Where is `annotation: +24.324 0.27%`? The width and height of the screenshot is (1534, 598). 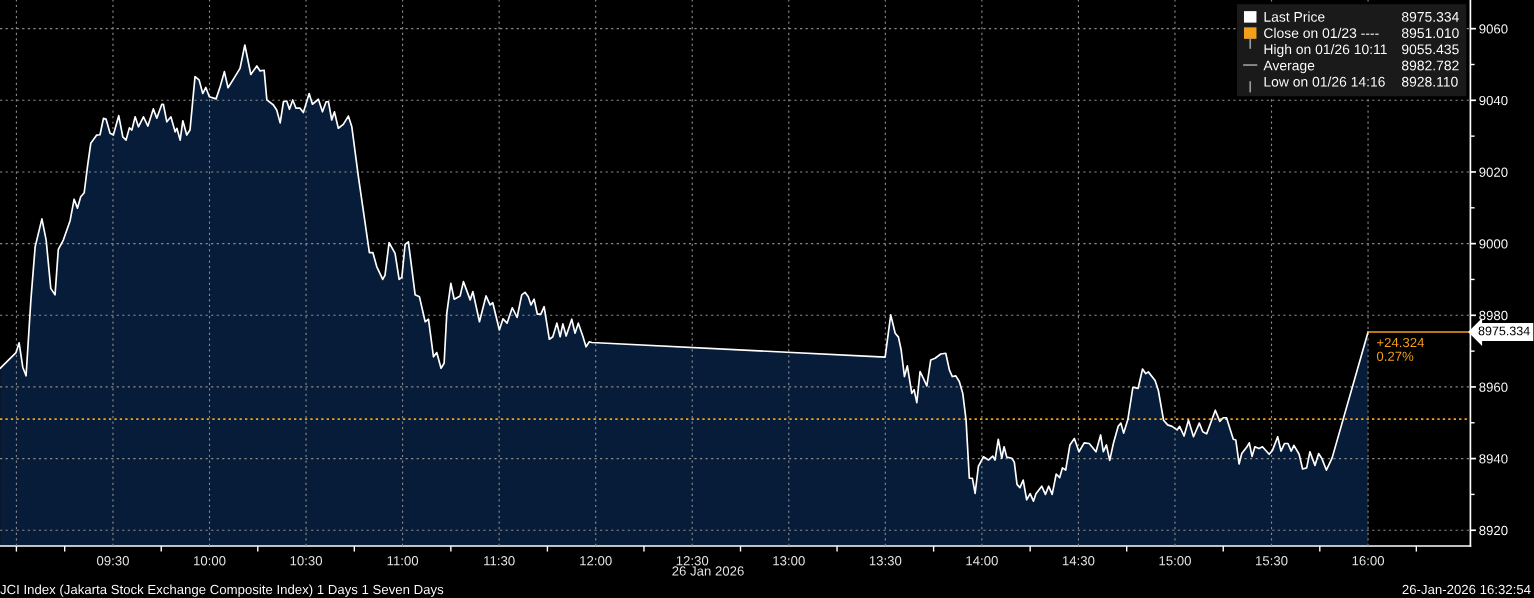 annotation: +24.324 0.27% is located at coordinates (1400, 349).